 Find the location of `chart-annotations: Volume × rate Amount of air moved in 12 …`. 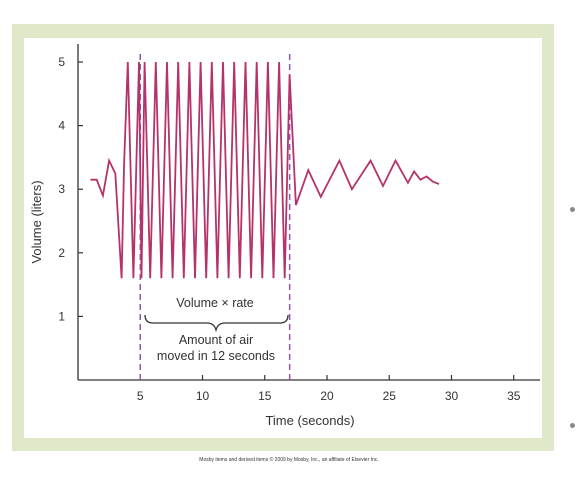

chart-annotations: Volume × rate Amount of air moved in 12 … is located at coordinates (216, 329).